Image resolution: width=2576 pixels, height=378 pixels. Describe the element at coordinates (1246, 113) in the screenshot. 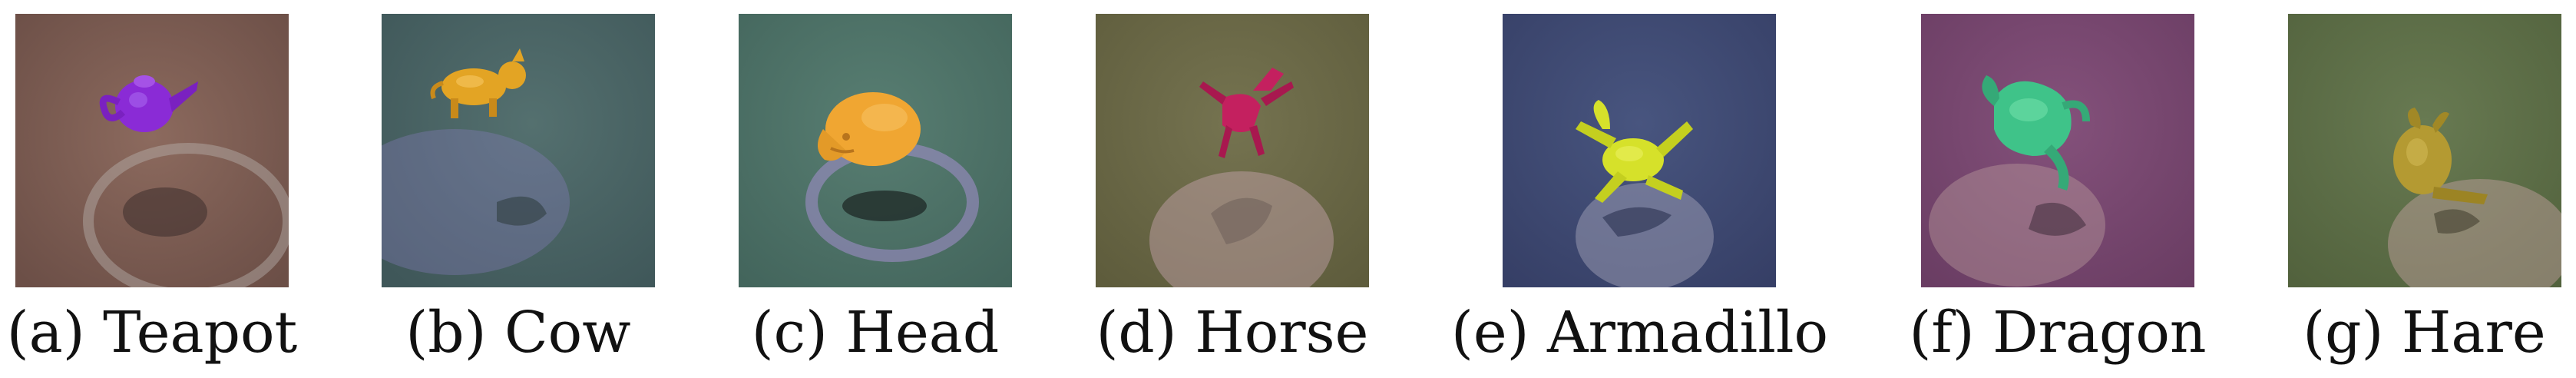

I see `horse-object` at that location.